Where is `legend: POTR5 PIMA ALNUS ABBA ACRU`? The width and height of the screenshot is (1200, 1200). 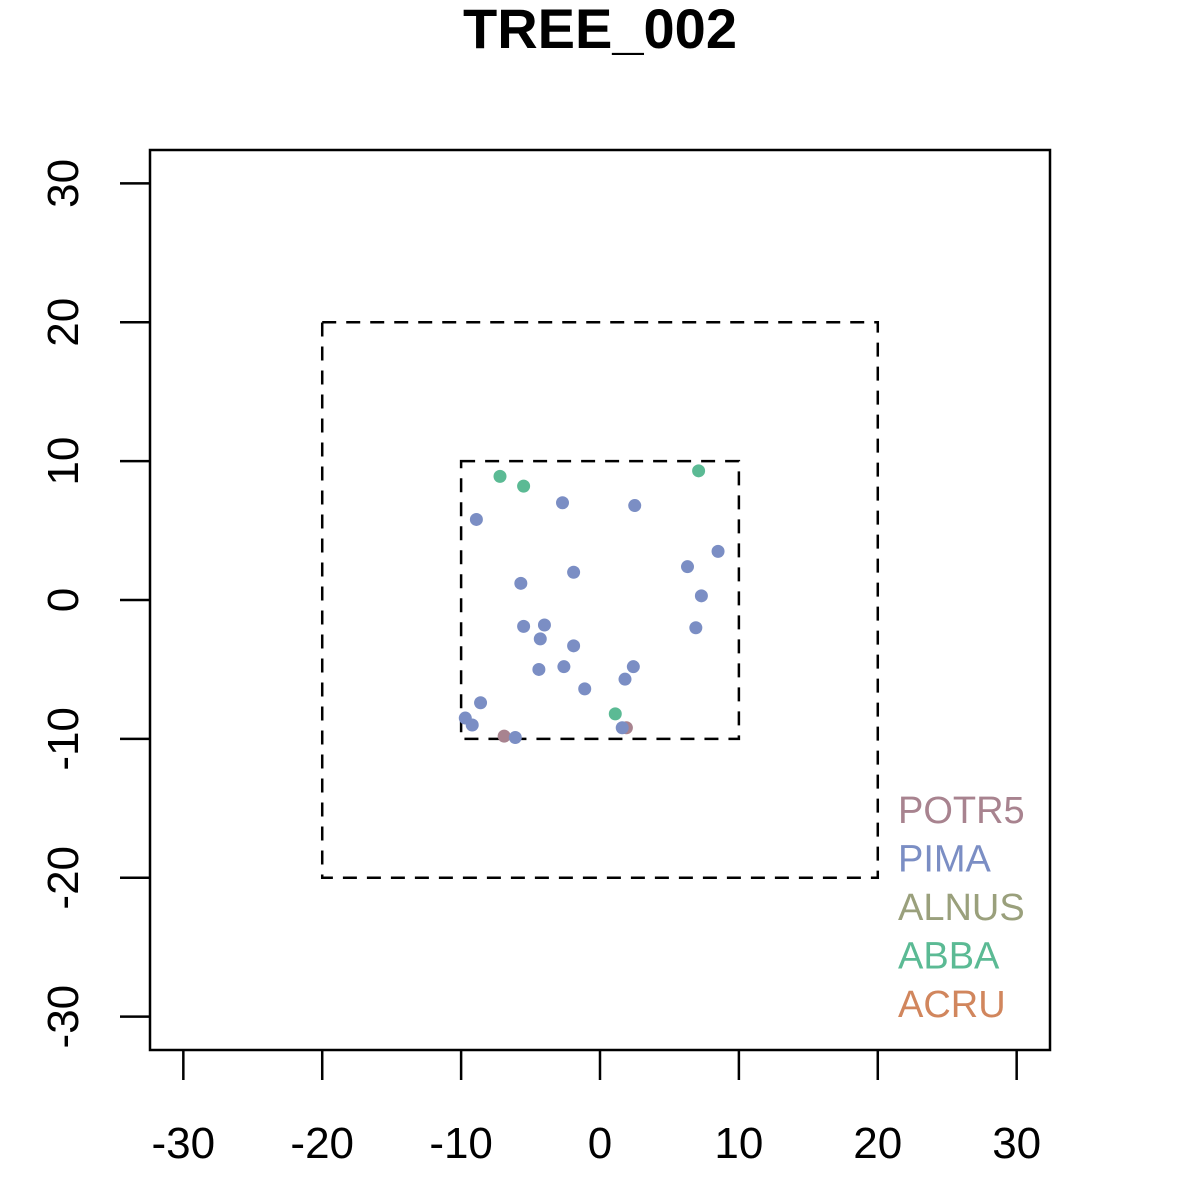
legend: POTR5 PIMA ALNUS ABBA ACRU is located at coordinates (961, 908).